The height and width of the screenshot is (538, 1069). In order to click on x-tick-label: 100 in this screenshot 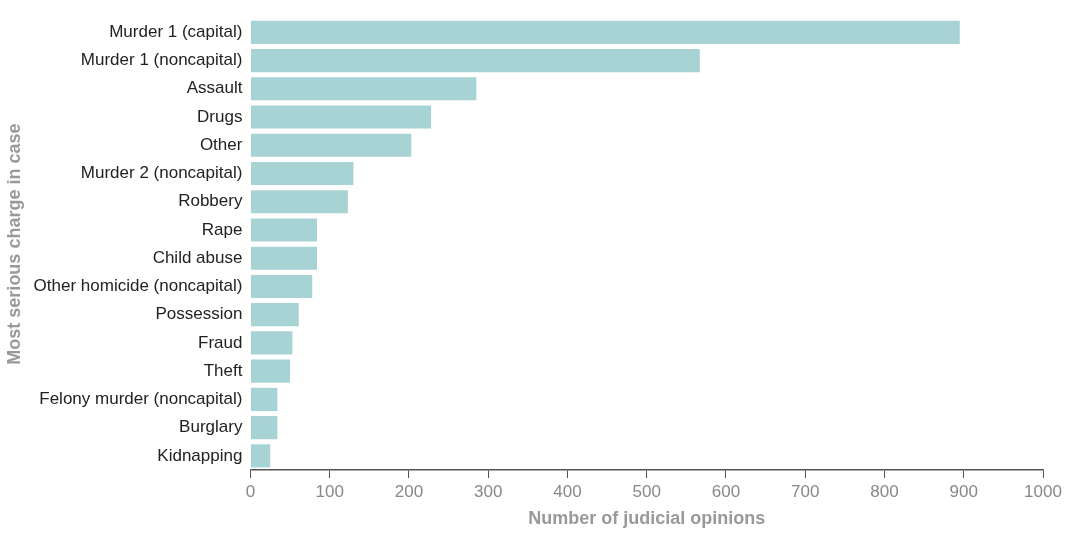, I will do `click(329, 491)`.